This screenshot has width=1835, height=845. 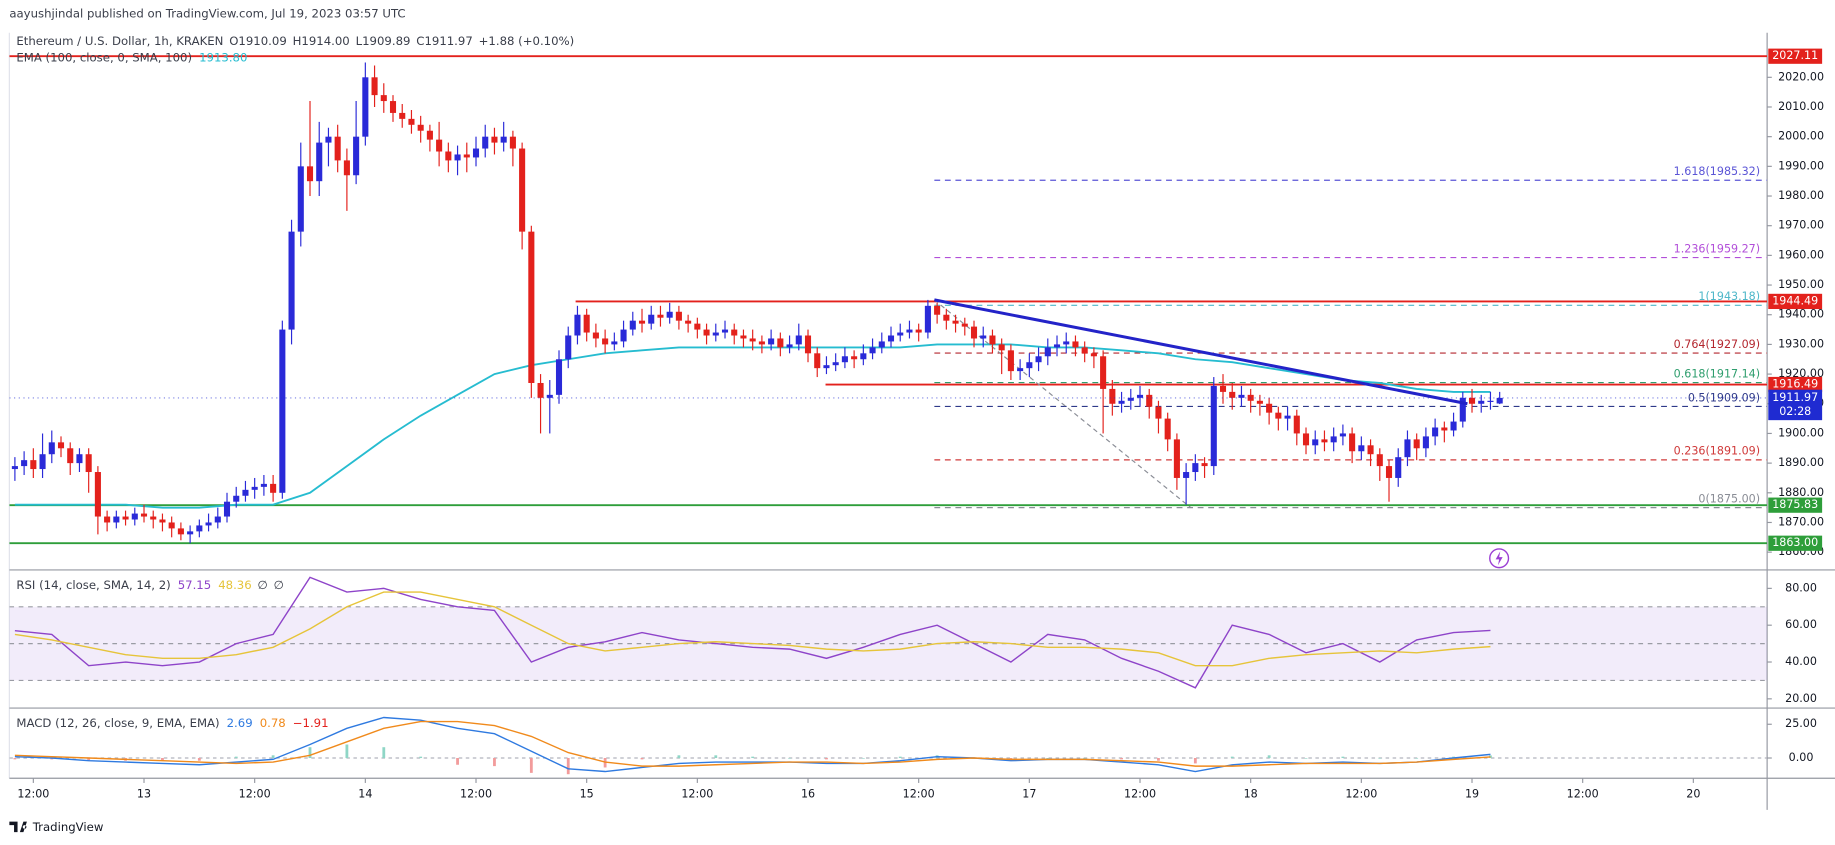 What do you see at coordinates (1693, 794) in the screenshot?
I see `x-tick-label: 20` at bounding box center [1693, 794].